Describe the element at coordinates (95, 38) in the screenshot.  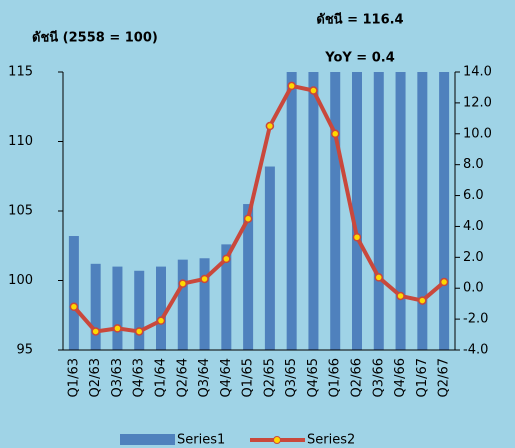
I see `chart-title: ดัชนี (2558 = 100)` at that location.